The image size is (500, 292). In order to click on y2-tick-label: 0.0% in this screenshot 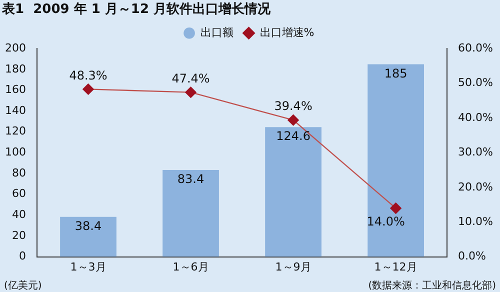, I will do `click(472, 256)`.